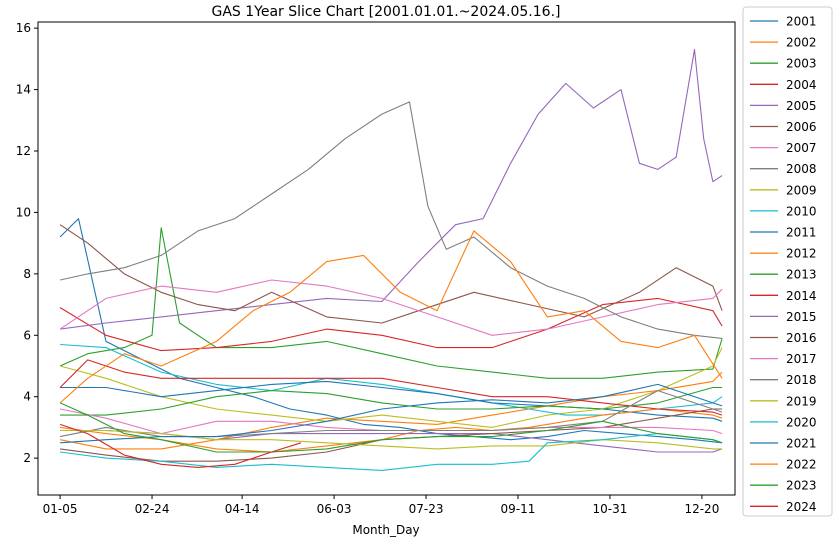  I want to click on legend-label-2012: 2012, so click(801, 254).